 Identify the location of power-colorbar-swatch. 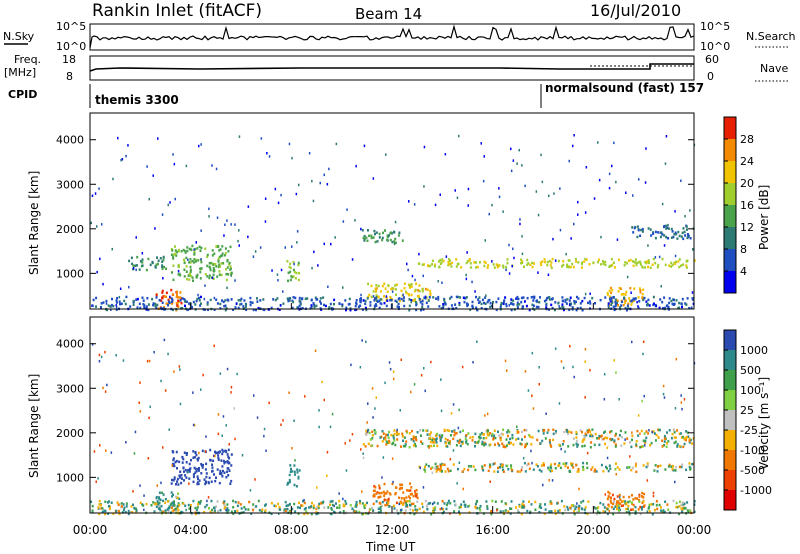
(730, 282).